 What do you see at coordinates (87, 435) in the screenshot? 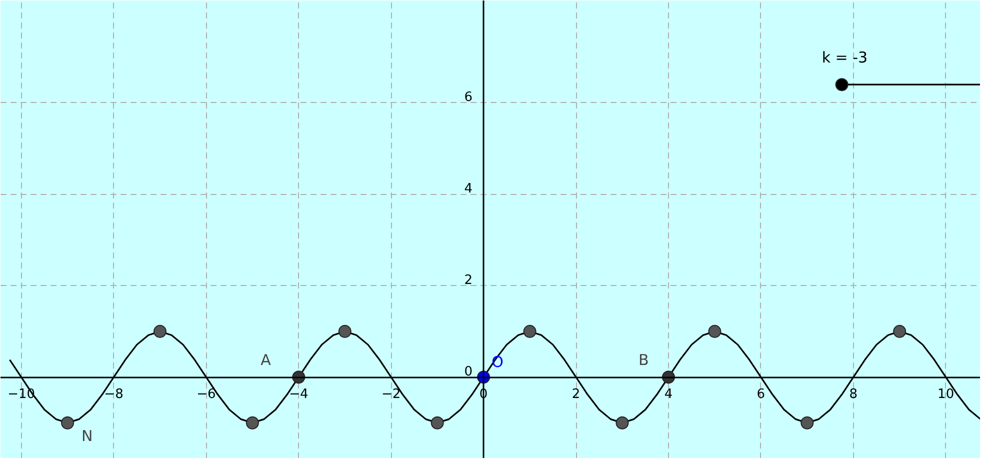
I see `annotation: N` at bounding box center [87, 435].